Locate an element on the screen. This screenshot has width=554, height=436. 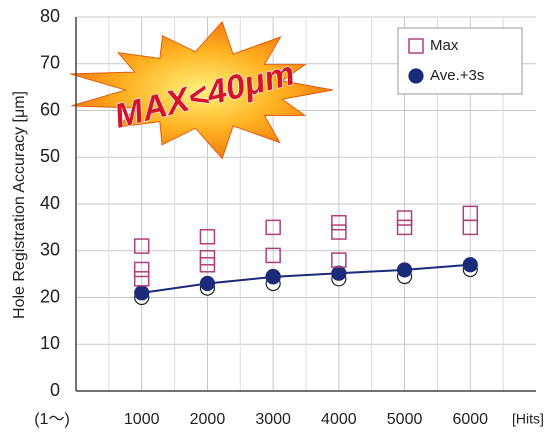
y-tick-label: 30 is located at coordinates (50, 250).